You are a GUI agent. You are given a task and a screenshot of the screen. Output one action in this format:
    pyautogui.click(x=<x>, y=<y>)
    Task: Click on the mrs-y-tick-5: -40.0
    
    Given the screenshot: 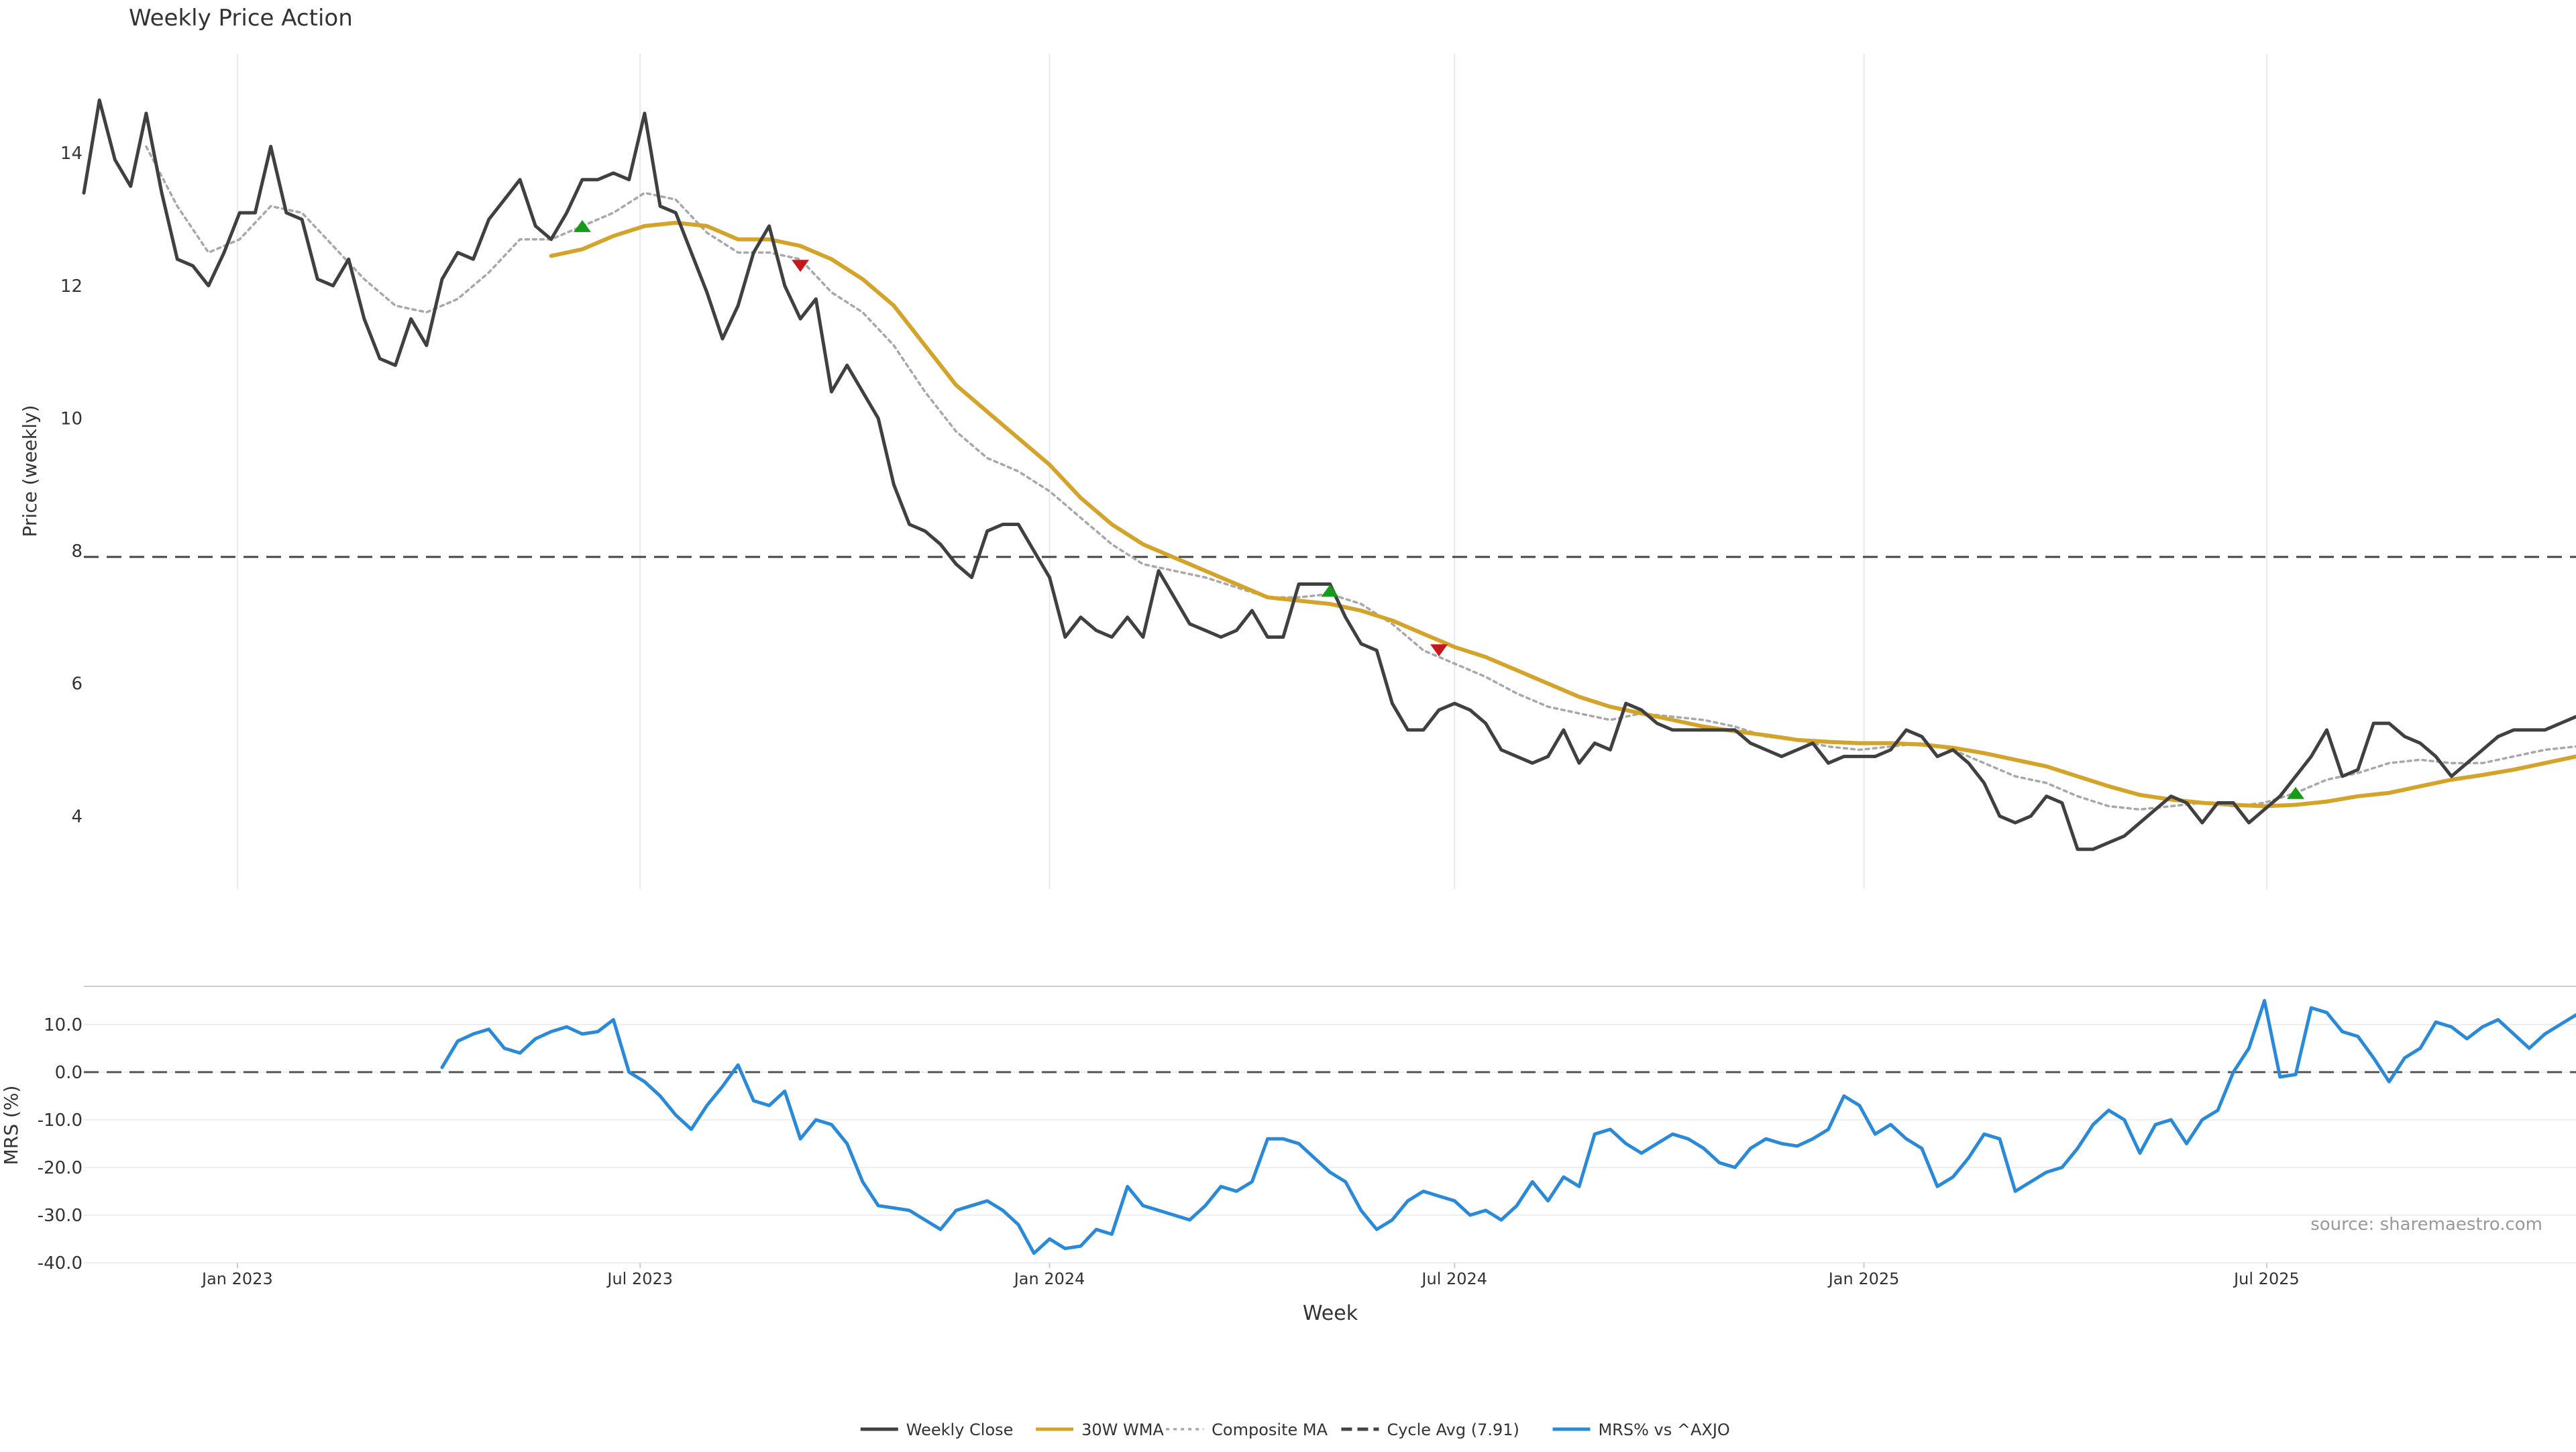 What is the action you would take?
    pyautogui.click(x=60, y=1263)
    